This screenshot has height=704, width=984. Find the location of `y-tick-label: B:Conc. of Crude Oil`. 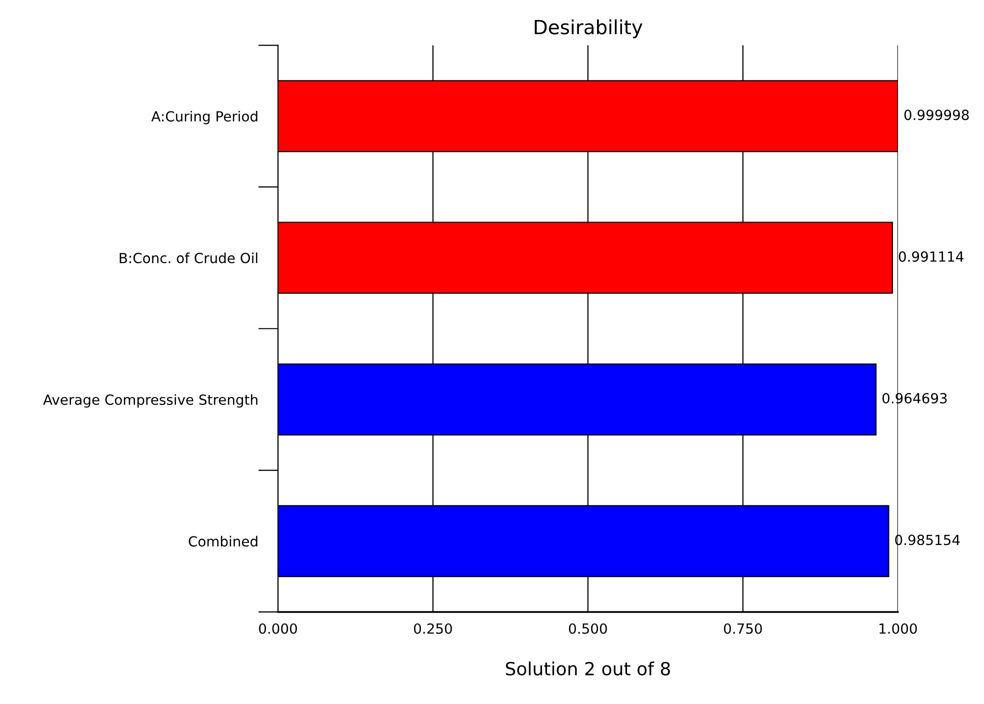

y-tick-label: B:Conc. of Crude Oil is located at coordinates (189, 258).